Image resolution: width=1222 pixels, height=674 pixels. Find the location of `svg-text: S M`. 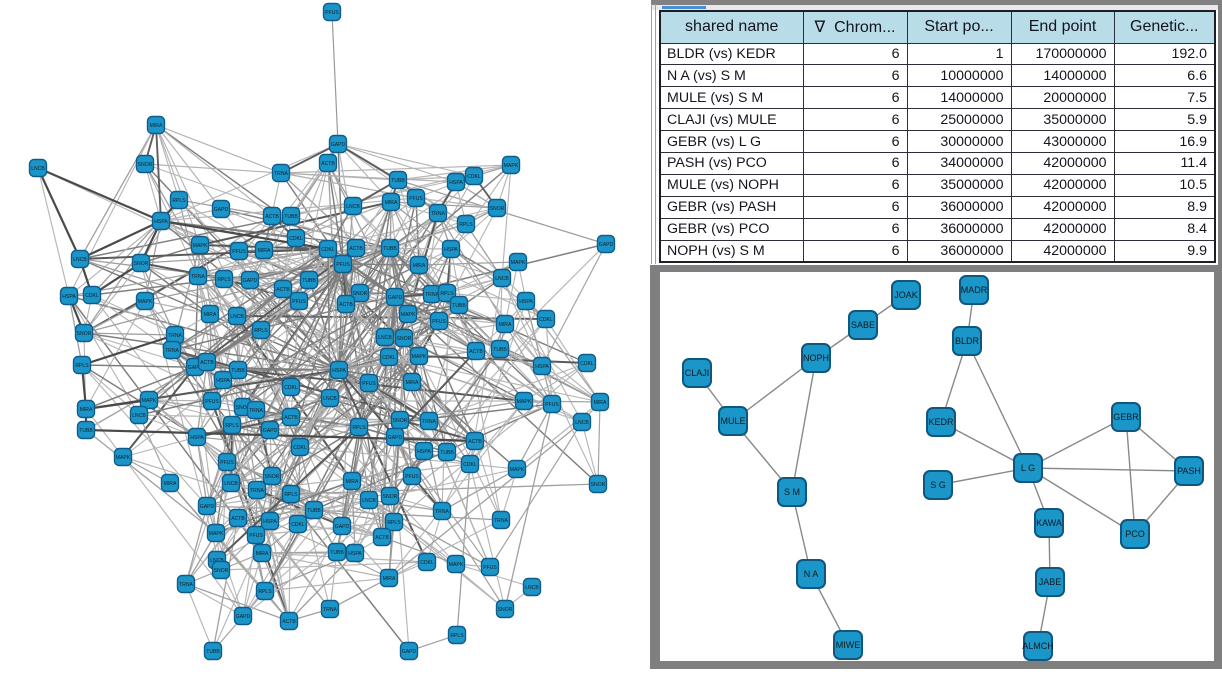

svg-text: S M is located at coordinates (792, 492).